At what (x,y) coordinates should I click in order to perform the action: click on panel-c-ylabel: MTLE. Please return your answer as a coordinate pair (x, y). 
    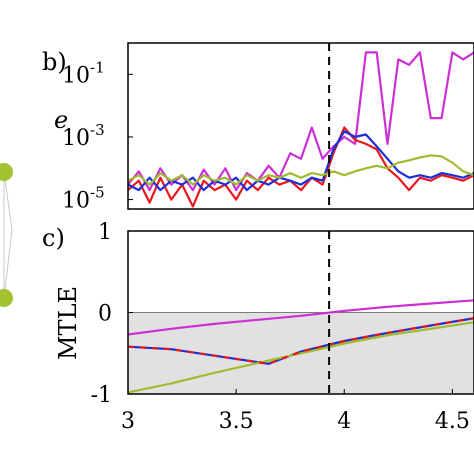
    Looking at the image, I should click on (68, 323).